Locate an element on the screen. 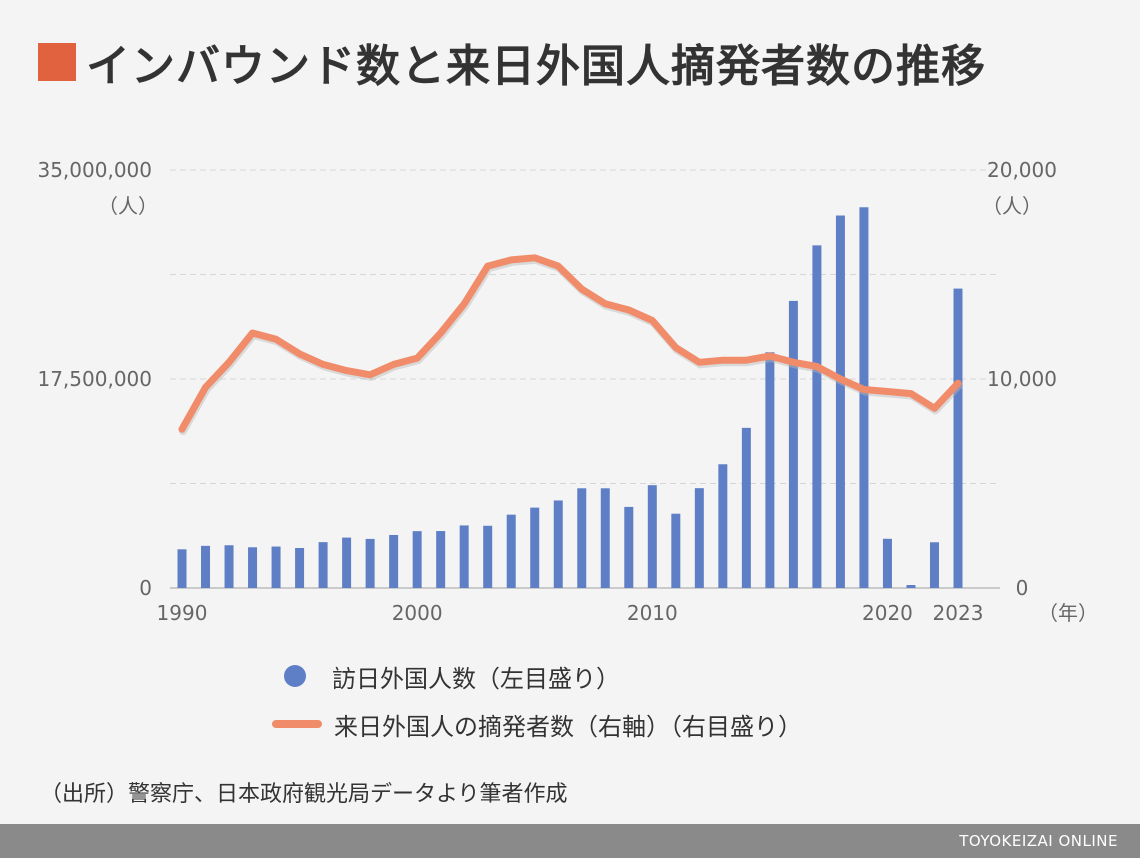  legend-label-line: 来日外国人の摘発者数（右軸）（右目盛り） is located at coordinates (568, 726).